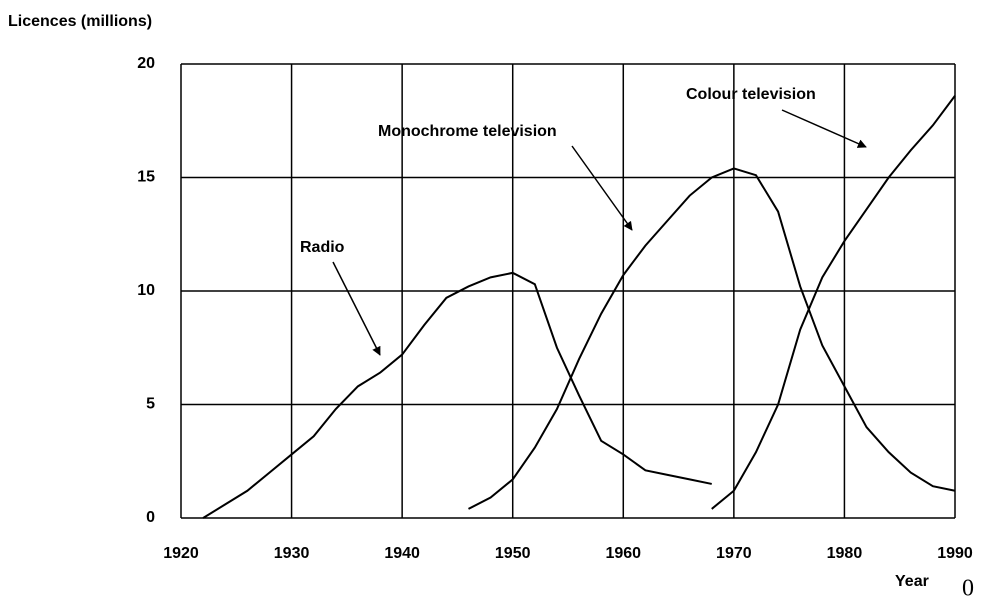 This screenshot has height=602, width=982. I want to click on y-tick-label: 5, so click(150, 404).